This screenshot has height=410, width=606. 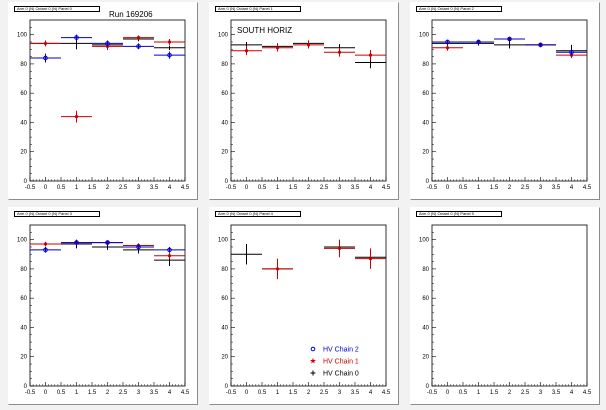 I want to click on run-label: Run 169206, so click(x=131, y=14).